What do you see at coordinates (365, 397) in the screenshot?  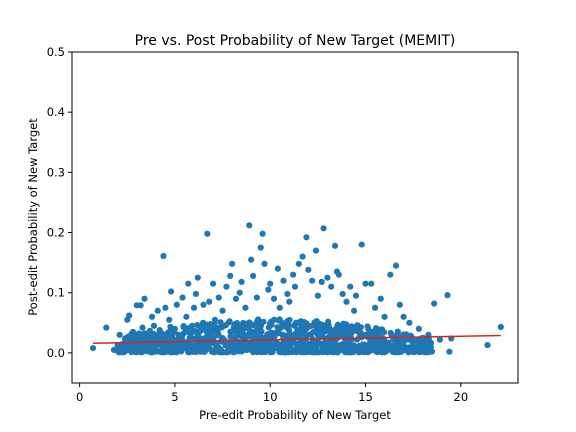 I see `x-tick-label: 15` at bounding box center [365, 397].